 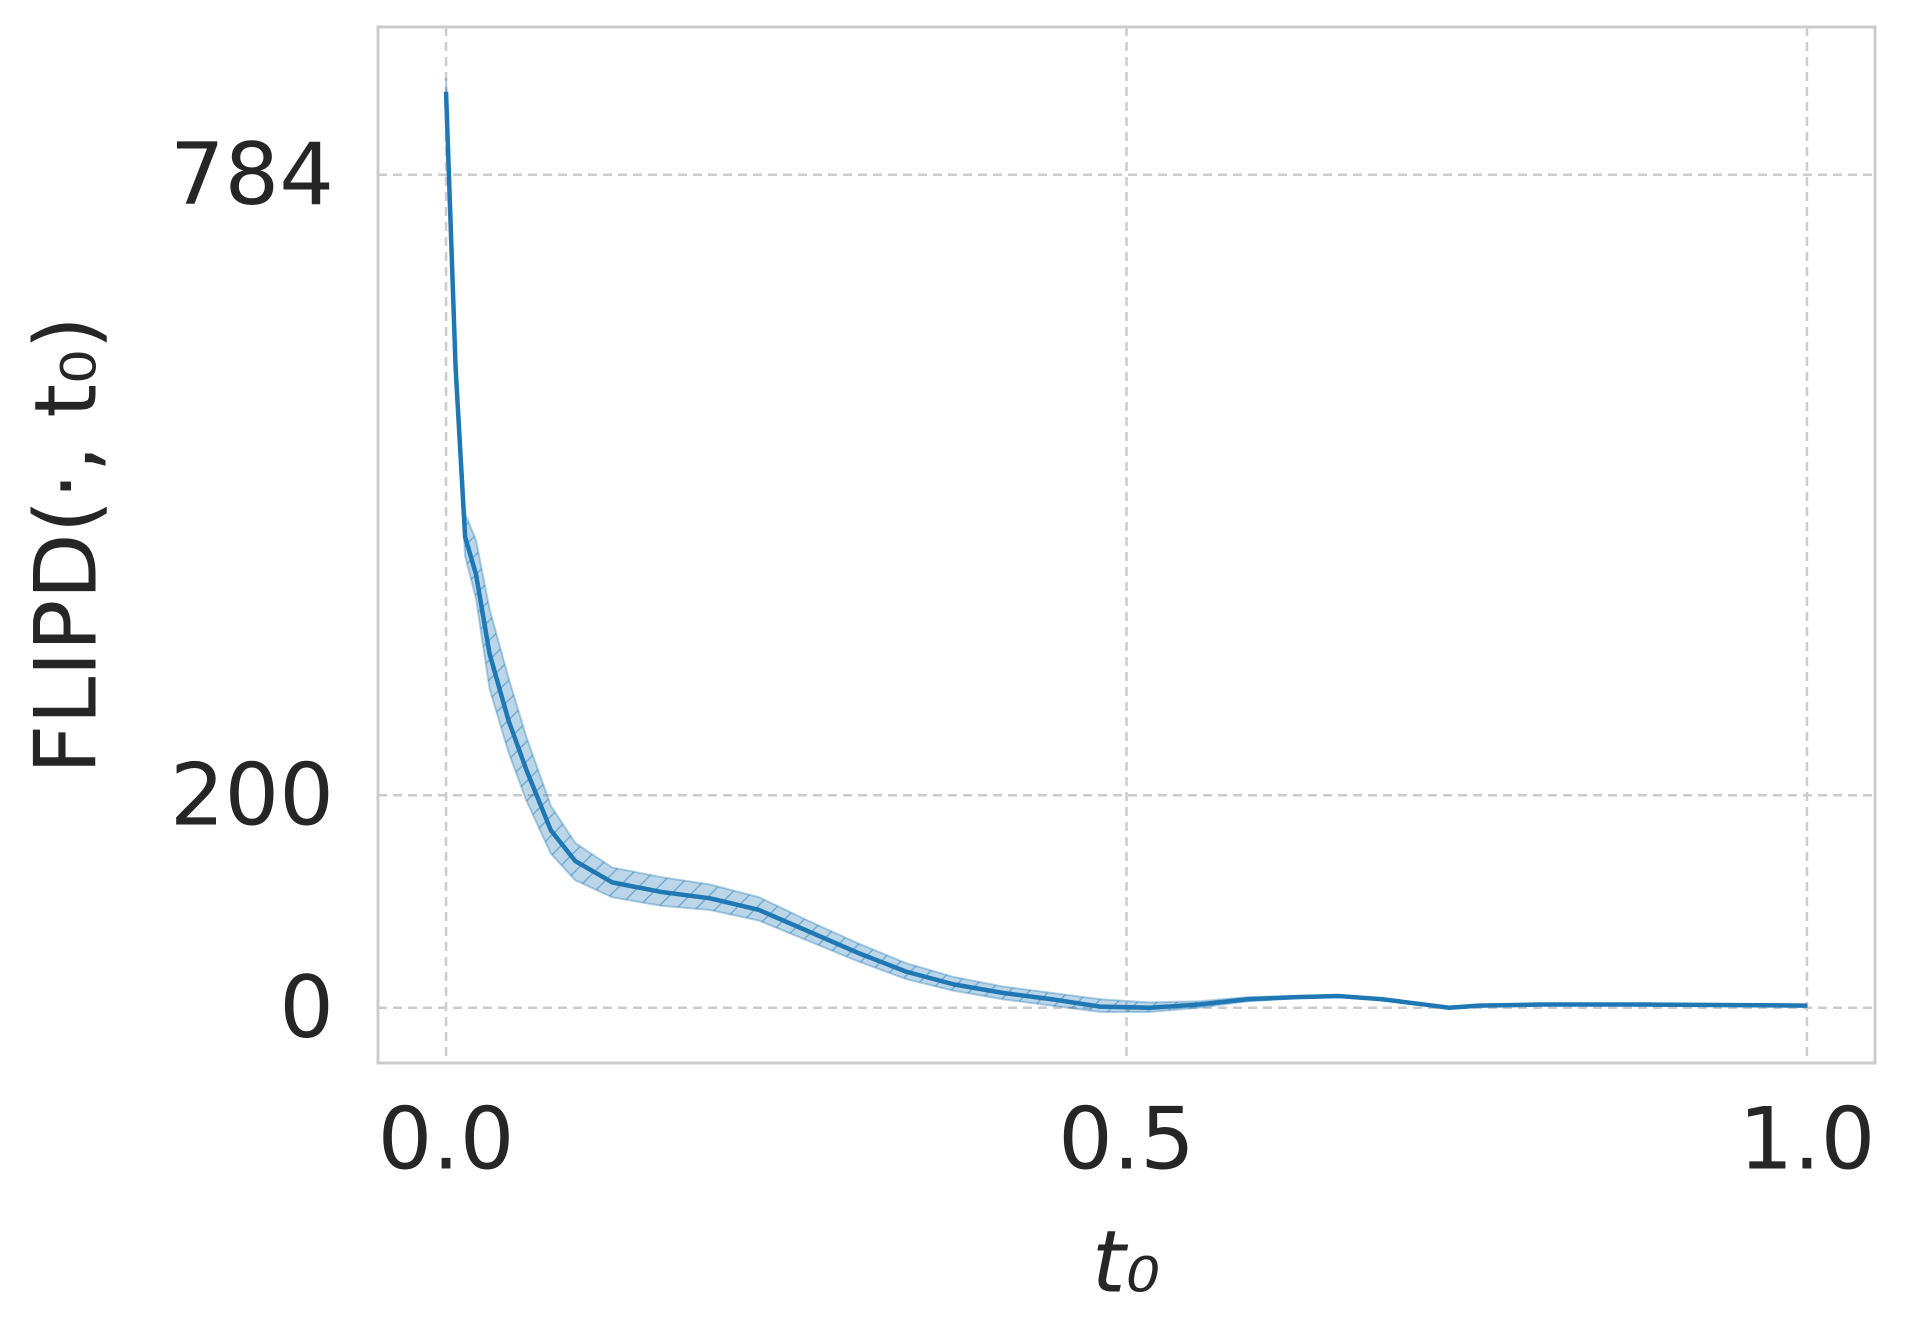 I want to click on x-tick-label: 1.0, so click(x=1807, y=1139).